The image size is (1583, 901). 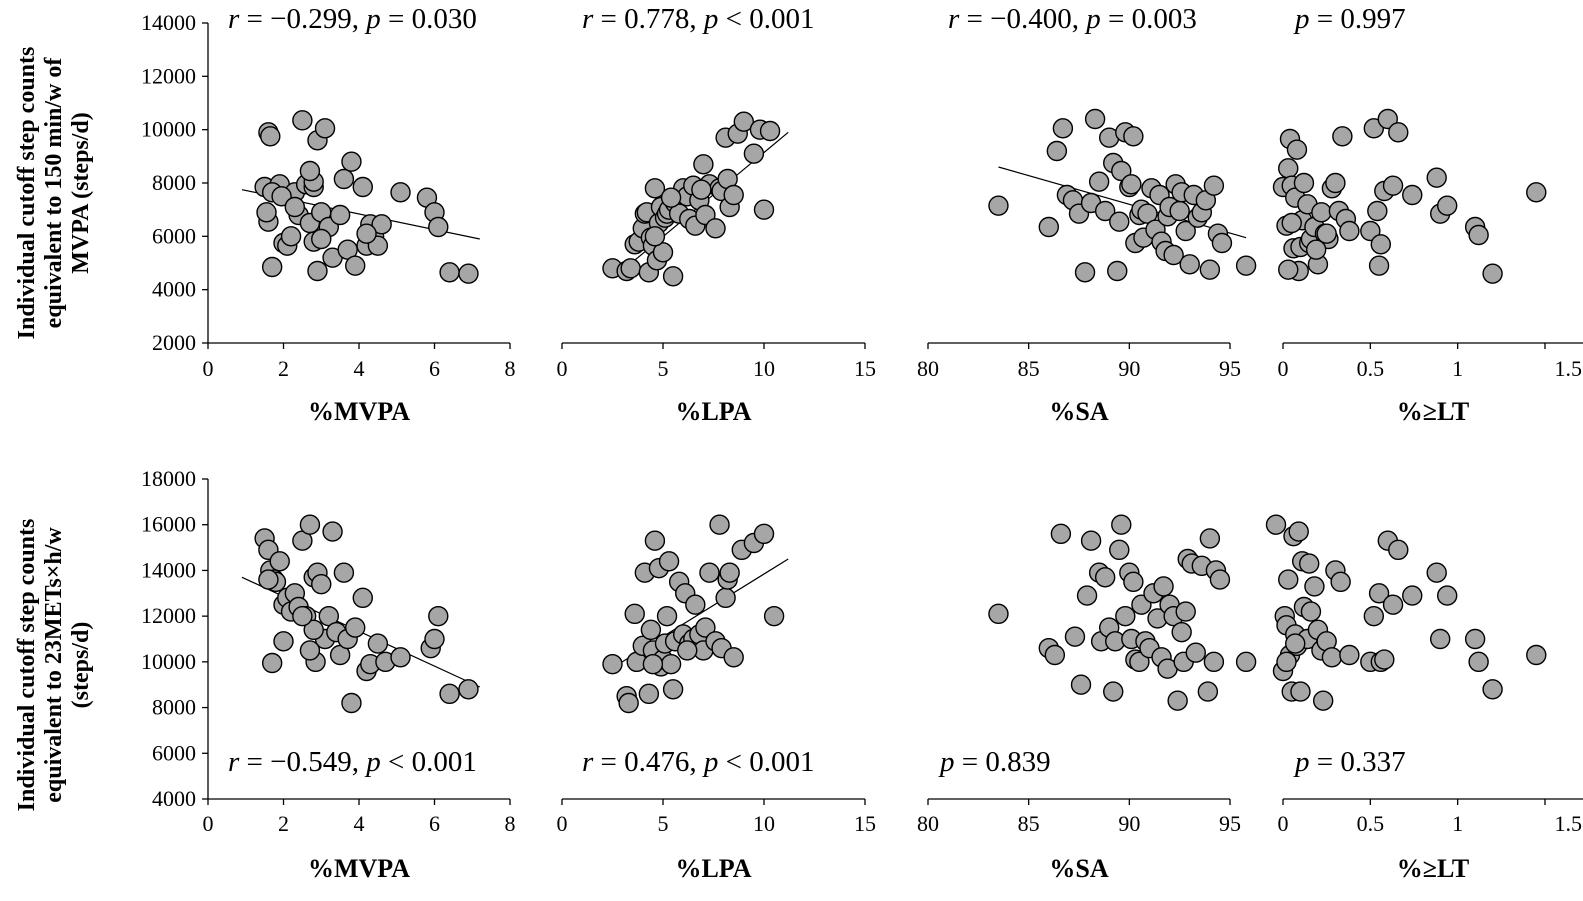 I want to click on stat-value: = 0.778,, so click(x=648, y=19).